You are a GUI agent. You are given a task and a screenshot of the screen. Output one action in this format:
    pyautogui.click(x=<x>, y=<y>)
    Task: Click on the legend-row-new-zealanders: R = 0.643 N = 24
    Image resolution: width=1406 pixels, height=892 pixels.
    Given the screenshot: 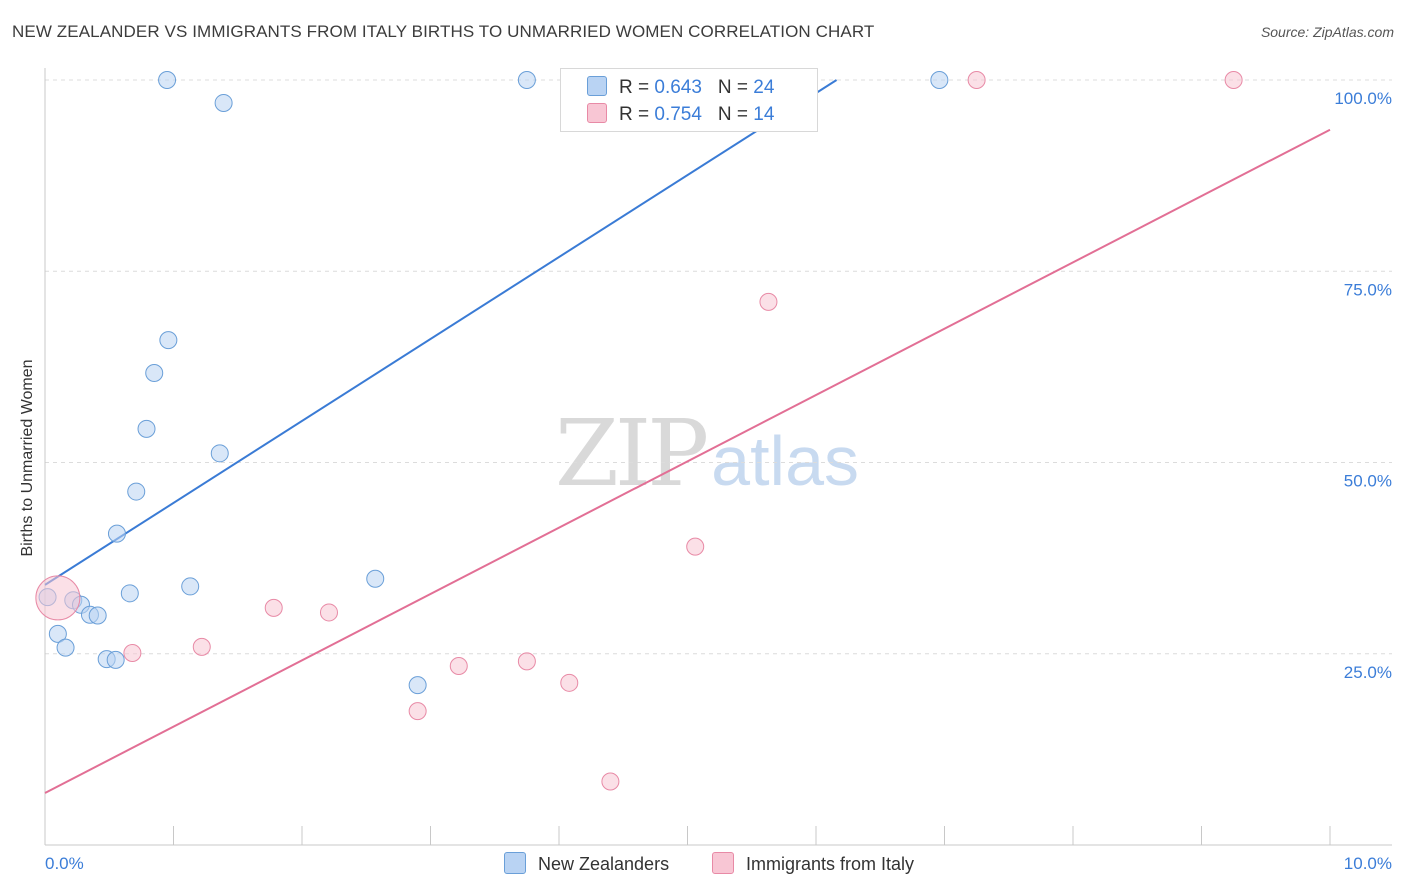 What is the action you would take?
    pyautogui.click(x=680, y=87)
    